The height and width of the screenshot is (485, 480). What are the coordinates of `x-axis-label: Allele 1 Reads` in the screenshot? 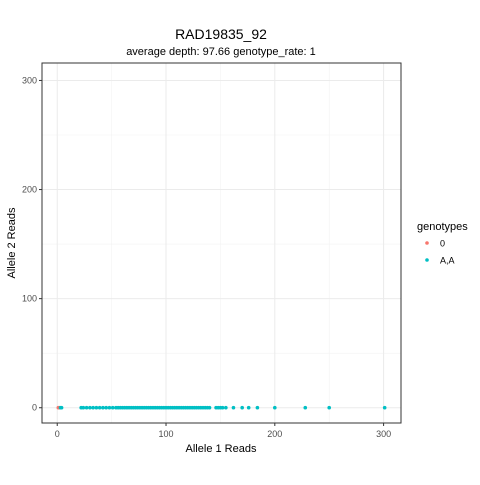 It's located at (221, 449).